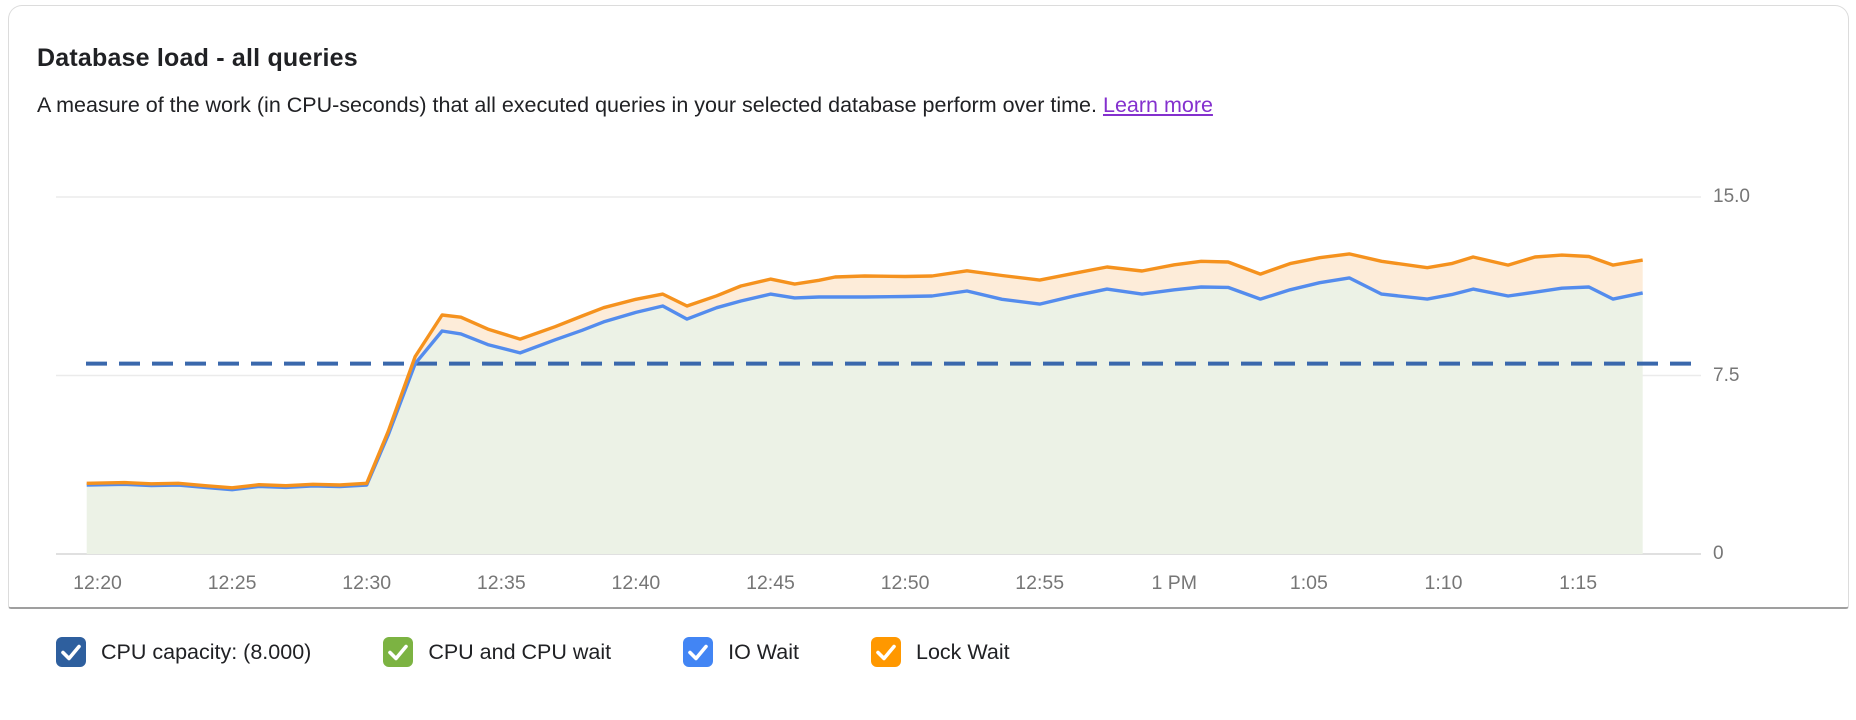 The height and width of the screenshot is (720, 1856). Describe the element at coordinates (367, 583) in the screenshot. I see `x-axis-label: 12:30` at that location.